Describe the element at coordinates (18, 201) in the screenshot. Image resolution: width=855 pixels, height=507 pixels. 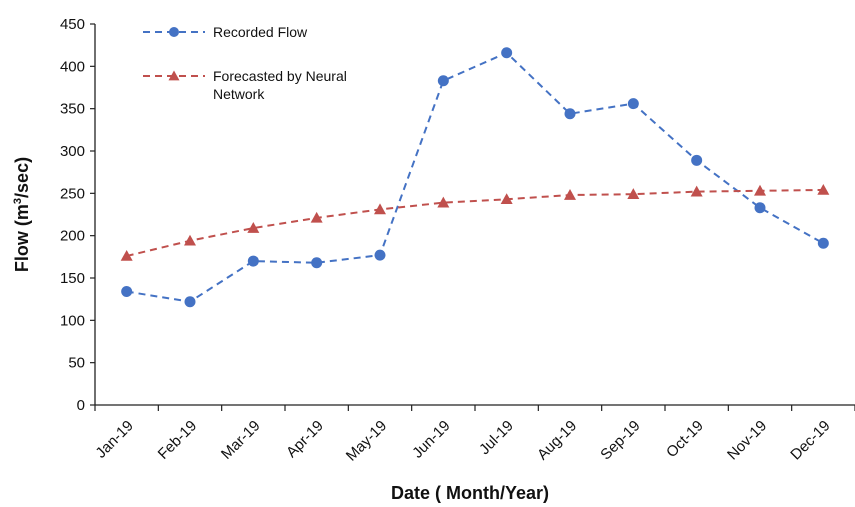
I see `y-axis-title-superscript: 3` at that location.